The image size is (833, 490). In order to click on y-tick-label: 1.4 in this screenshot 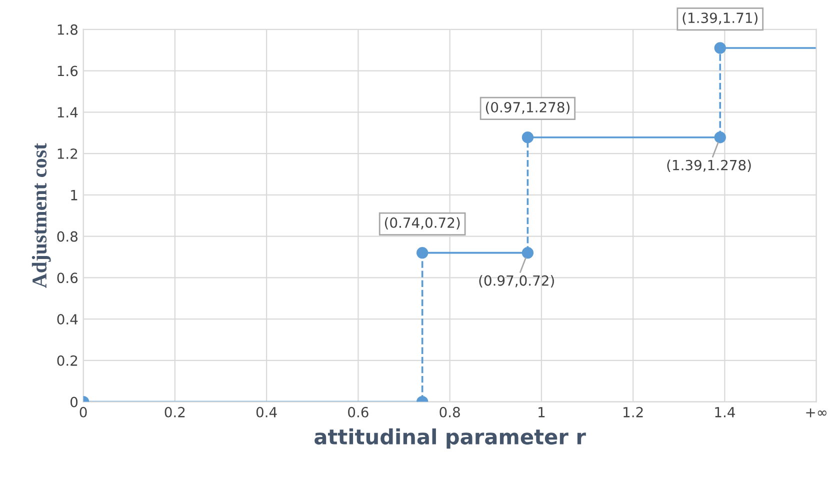, I will do `click(68, 112)`.